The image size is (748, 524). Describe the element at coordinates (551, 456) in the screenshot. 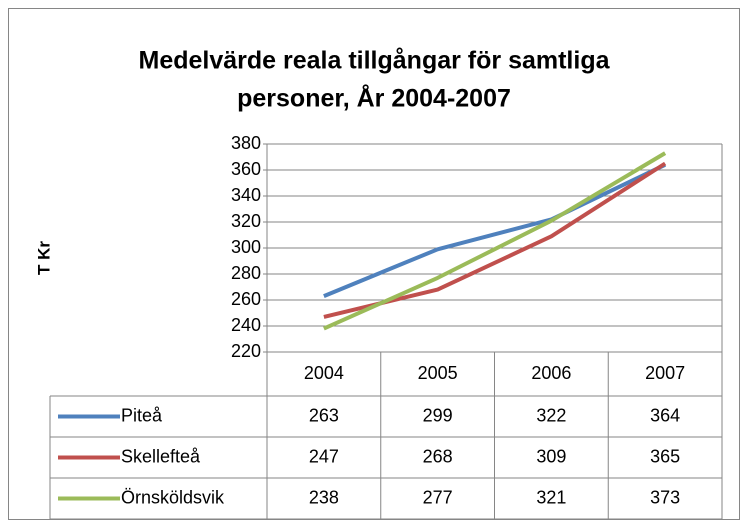

I see `table-value: 309` at that location.